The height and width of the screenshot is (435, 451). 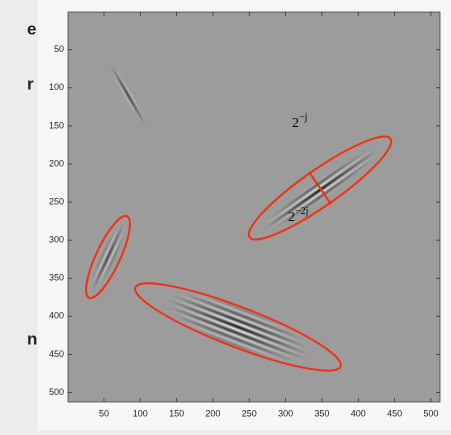 I want to click on annotation: 2−j, so click(x=299, y=121).